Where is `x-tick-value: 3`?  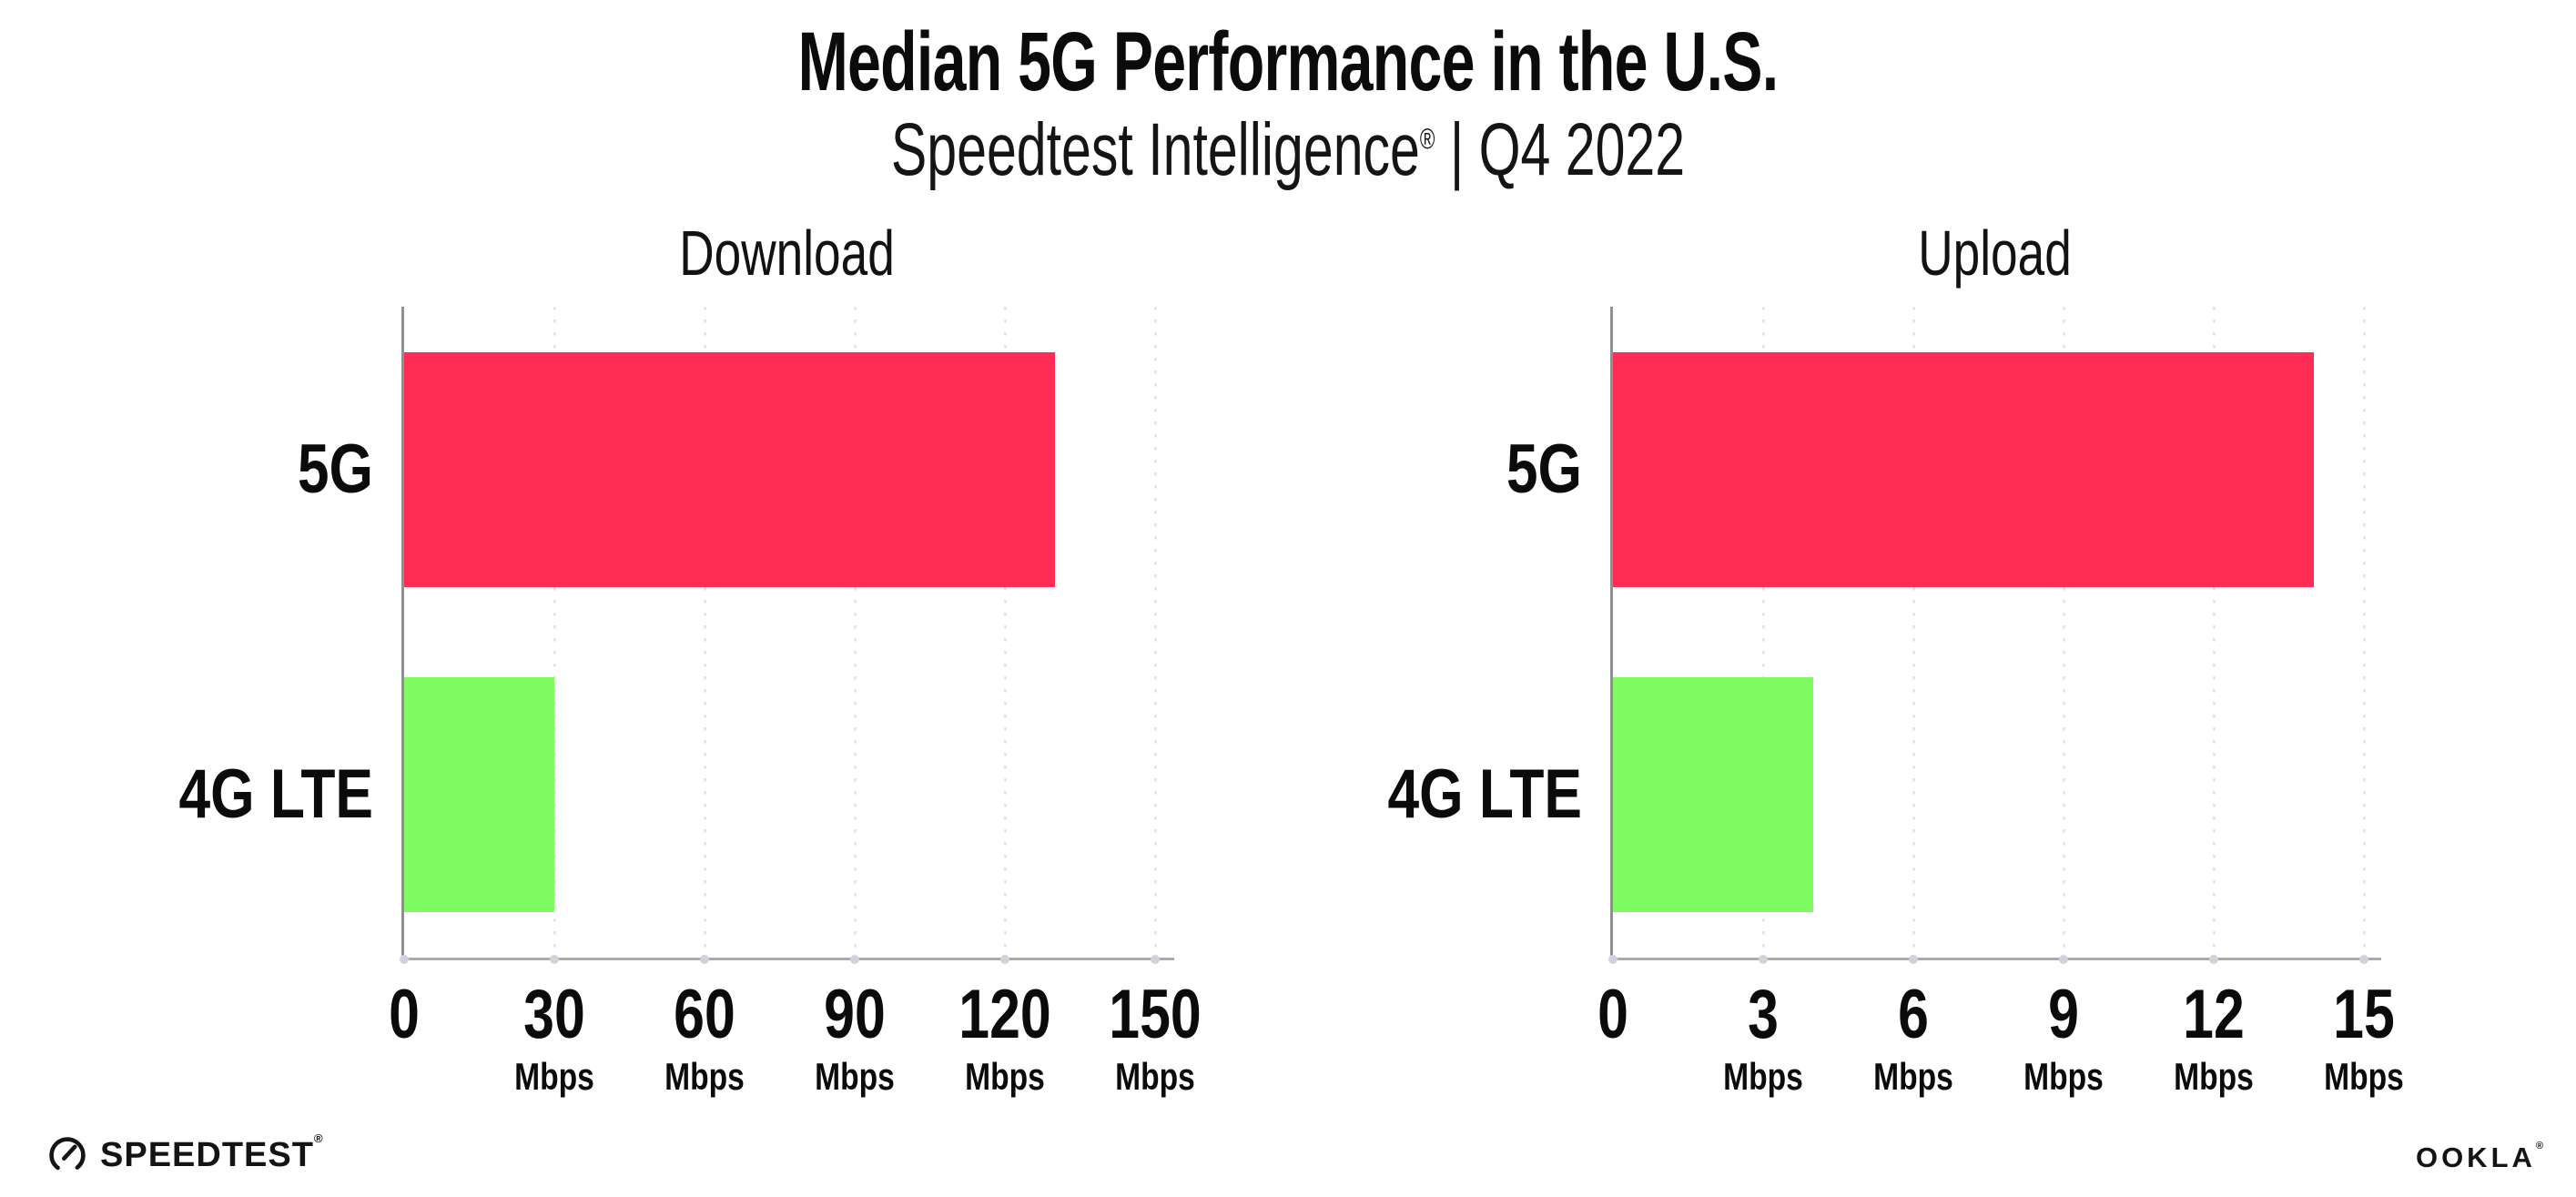
x-tick-value: 3 is located at coordinates (1763, 1015).